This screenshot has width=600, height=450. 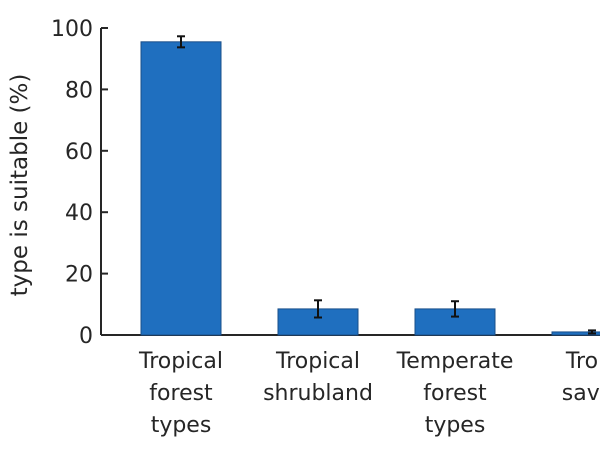 What do you see at coordinates (581, 377) in the screenshot?
I see `x-tick-label: Tropisavar` at bounding box center [581, 377].